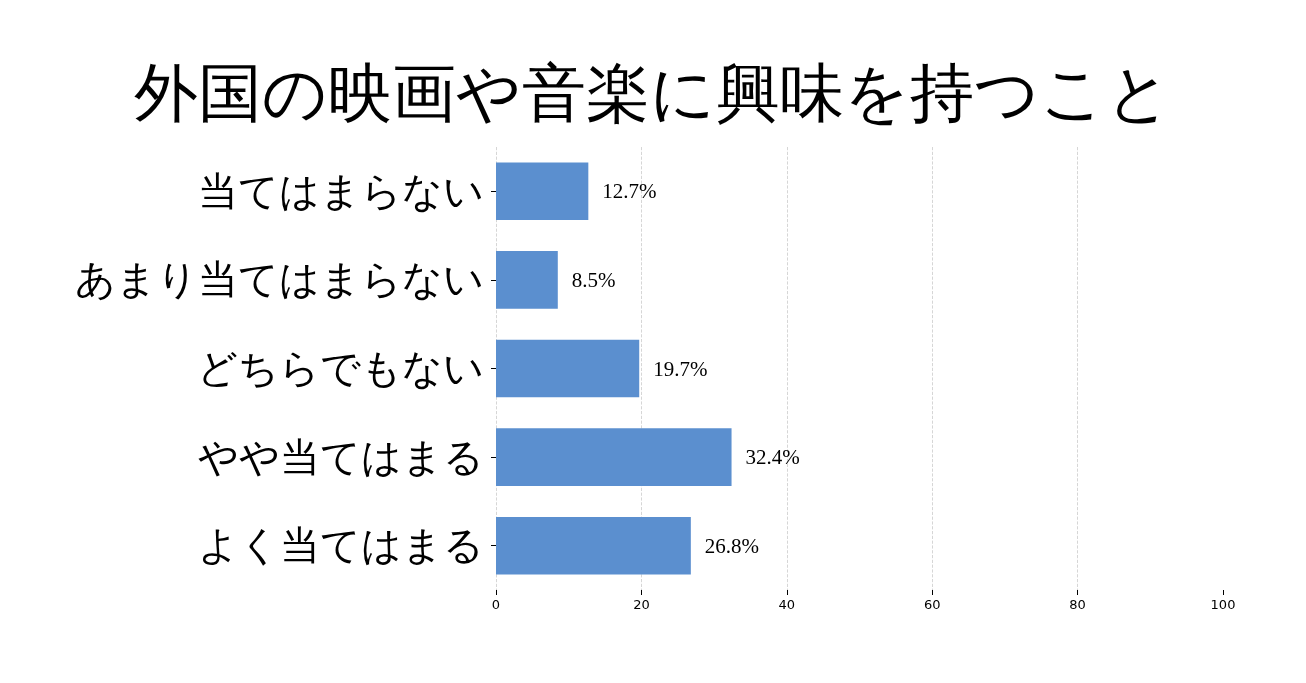  Describe the element at coordinates (279, 280) in the screenshot. I see `y-tick-label: あまり当てはまらない` at that location.